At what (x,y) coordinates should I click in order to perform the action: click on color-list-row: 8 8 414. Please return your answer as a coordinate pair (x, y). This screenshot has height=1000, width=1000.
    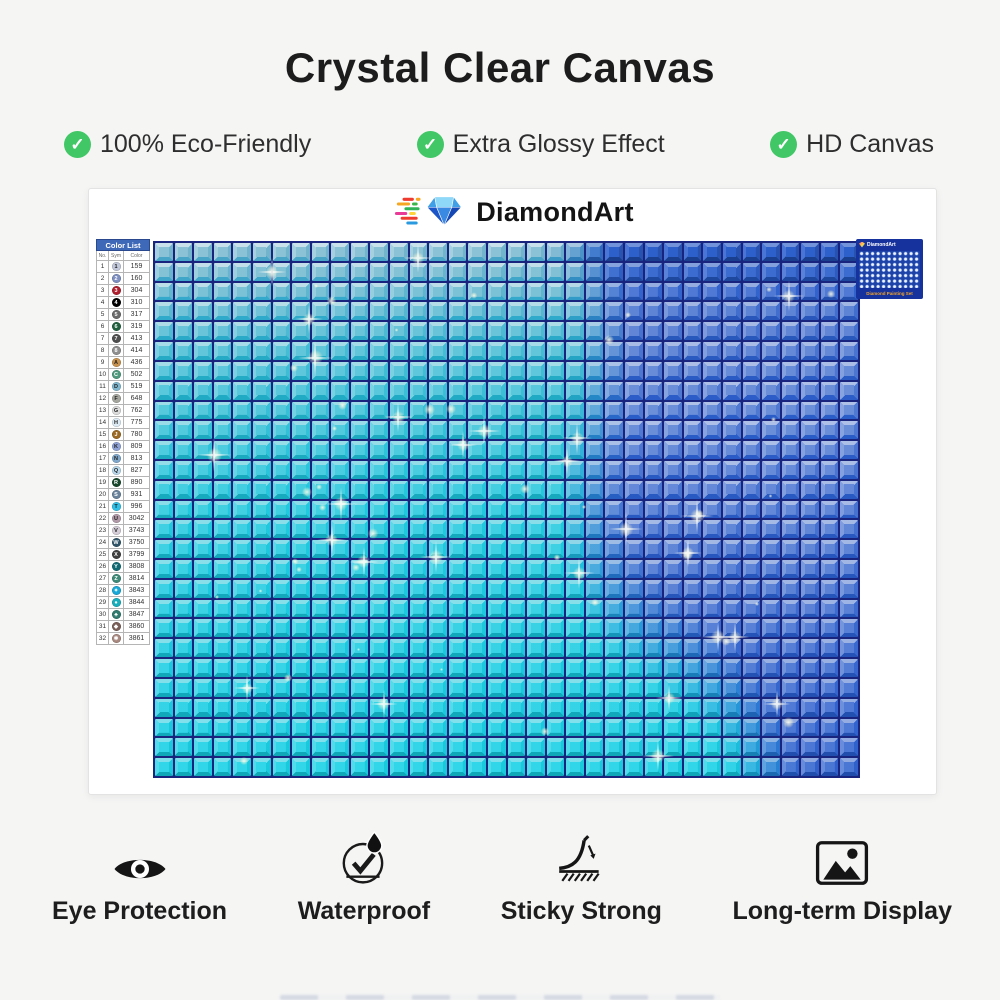
    Looking at the image, I should click on (123, 351).